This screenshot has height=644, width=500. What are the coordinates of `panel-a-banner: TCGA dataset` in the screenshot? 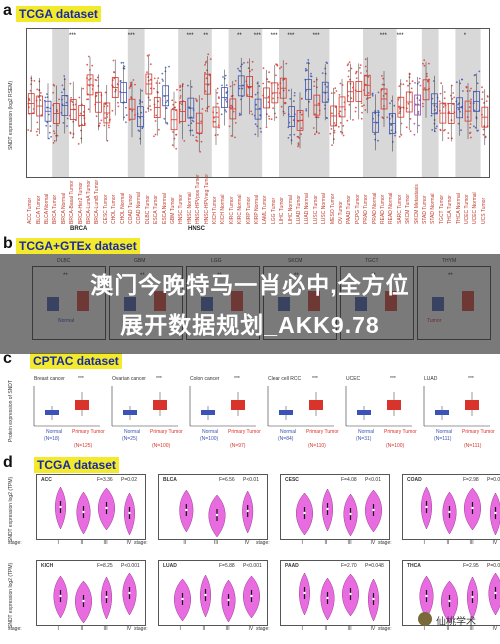 It's located at (58, 14).